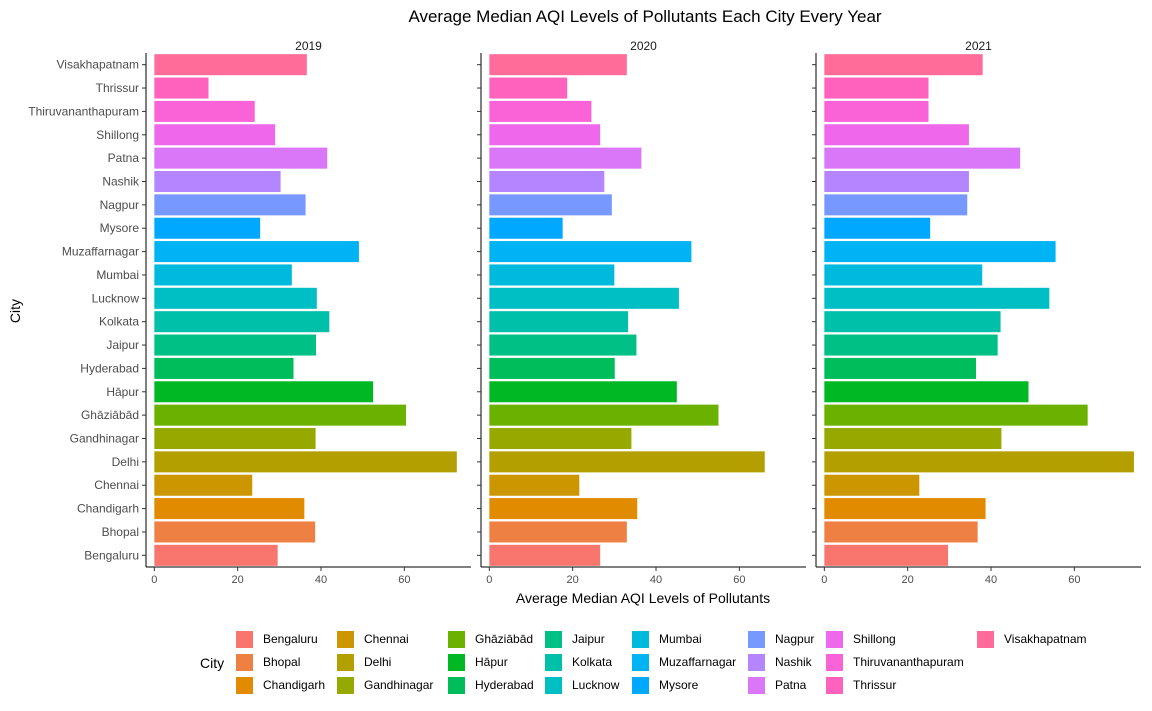  I want to click on legend-item: Jaipur, so click(575, 639).